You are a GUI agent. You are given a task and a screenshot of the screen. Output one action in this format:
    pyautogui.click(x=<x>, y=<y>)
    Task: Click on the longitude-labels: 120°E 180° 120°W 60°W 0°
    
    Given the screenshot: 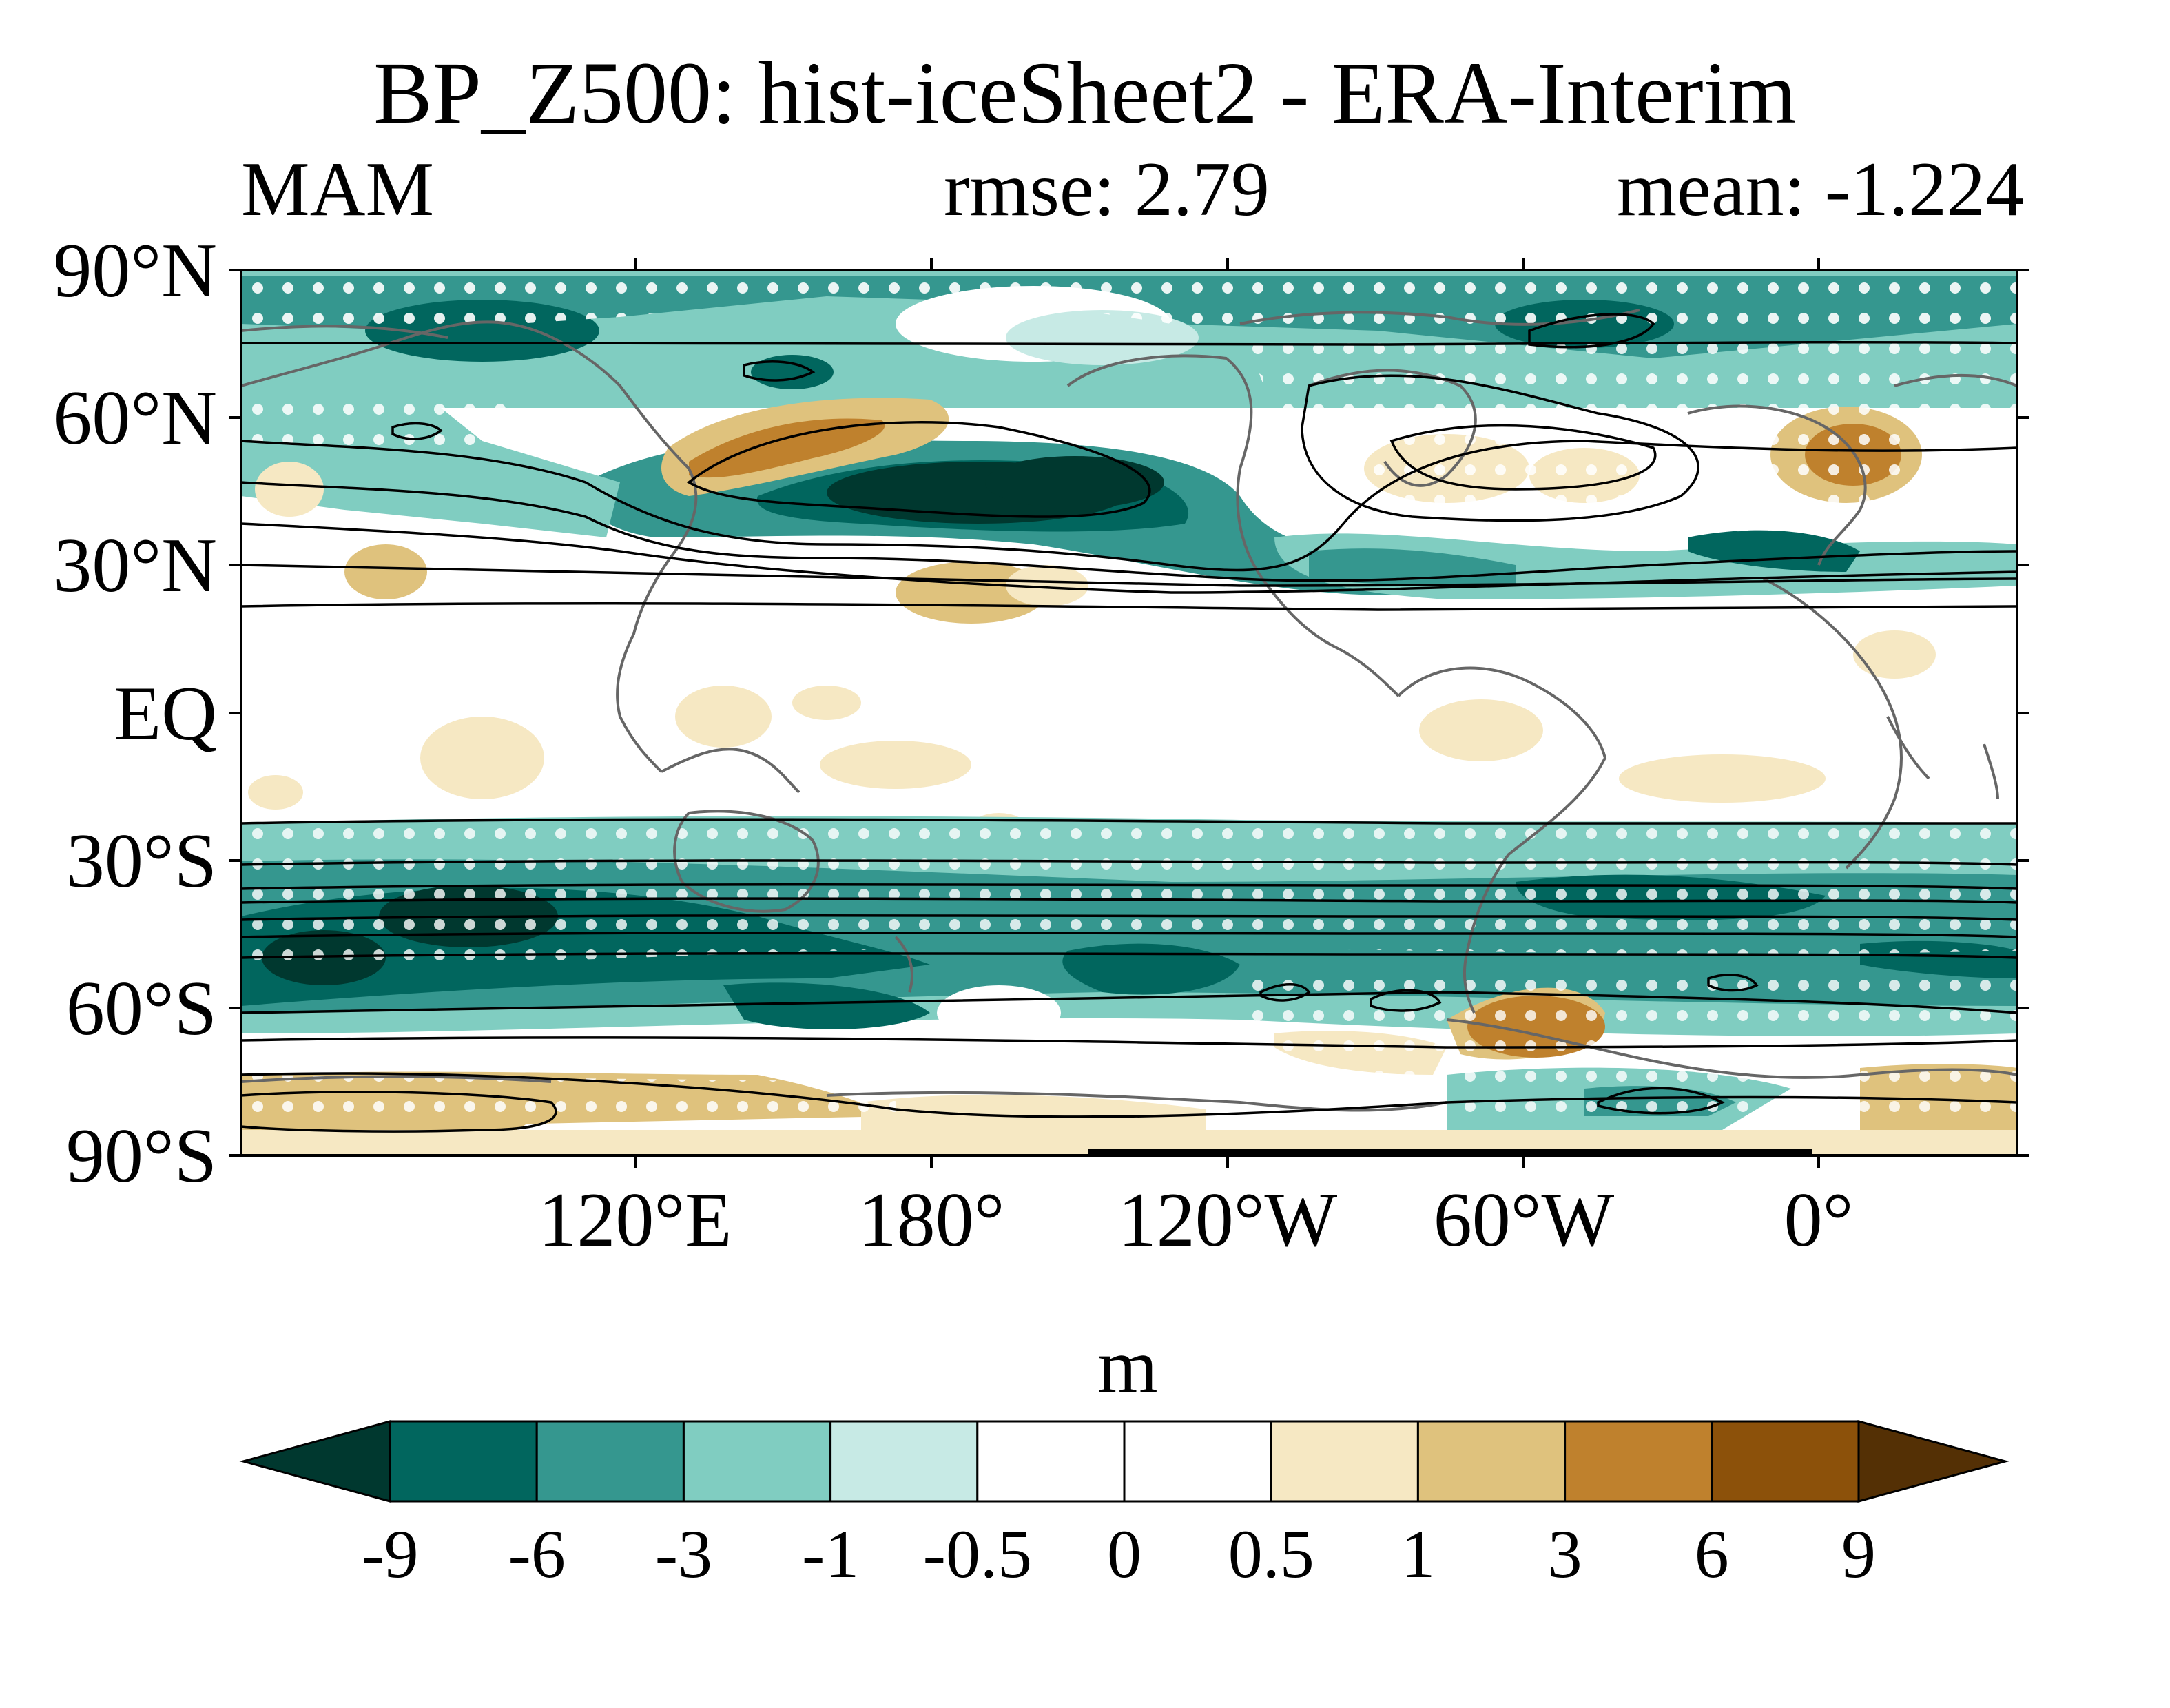 What is the action you would take?
    pyautogui.click(x=1195, y=1220)
    